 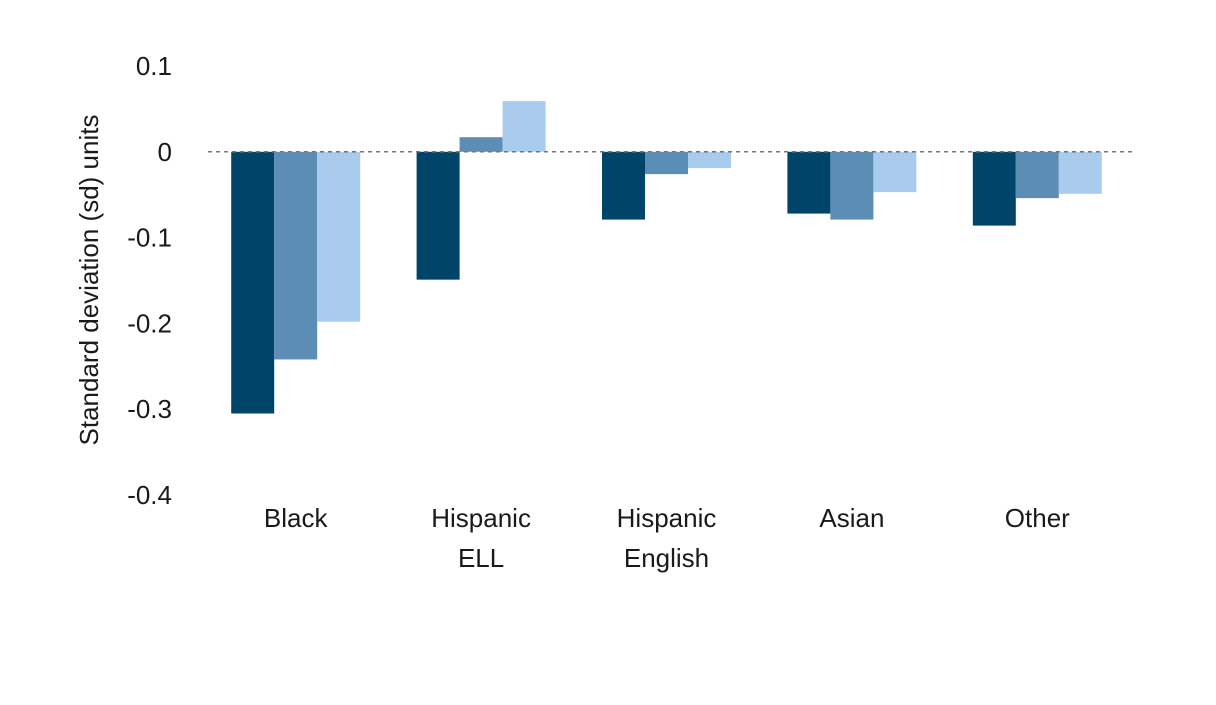 I want to click on category-label: English, so click(x=666, y=558).